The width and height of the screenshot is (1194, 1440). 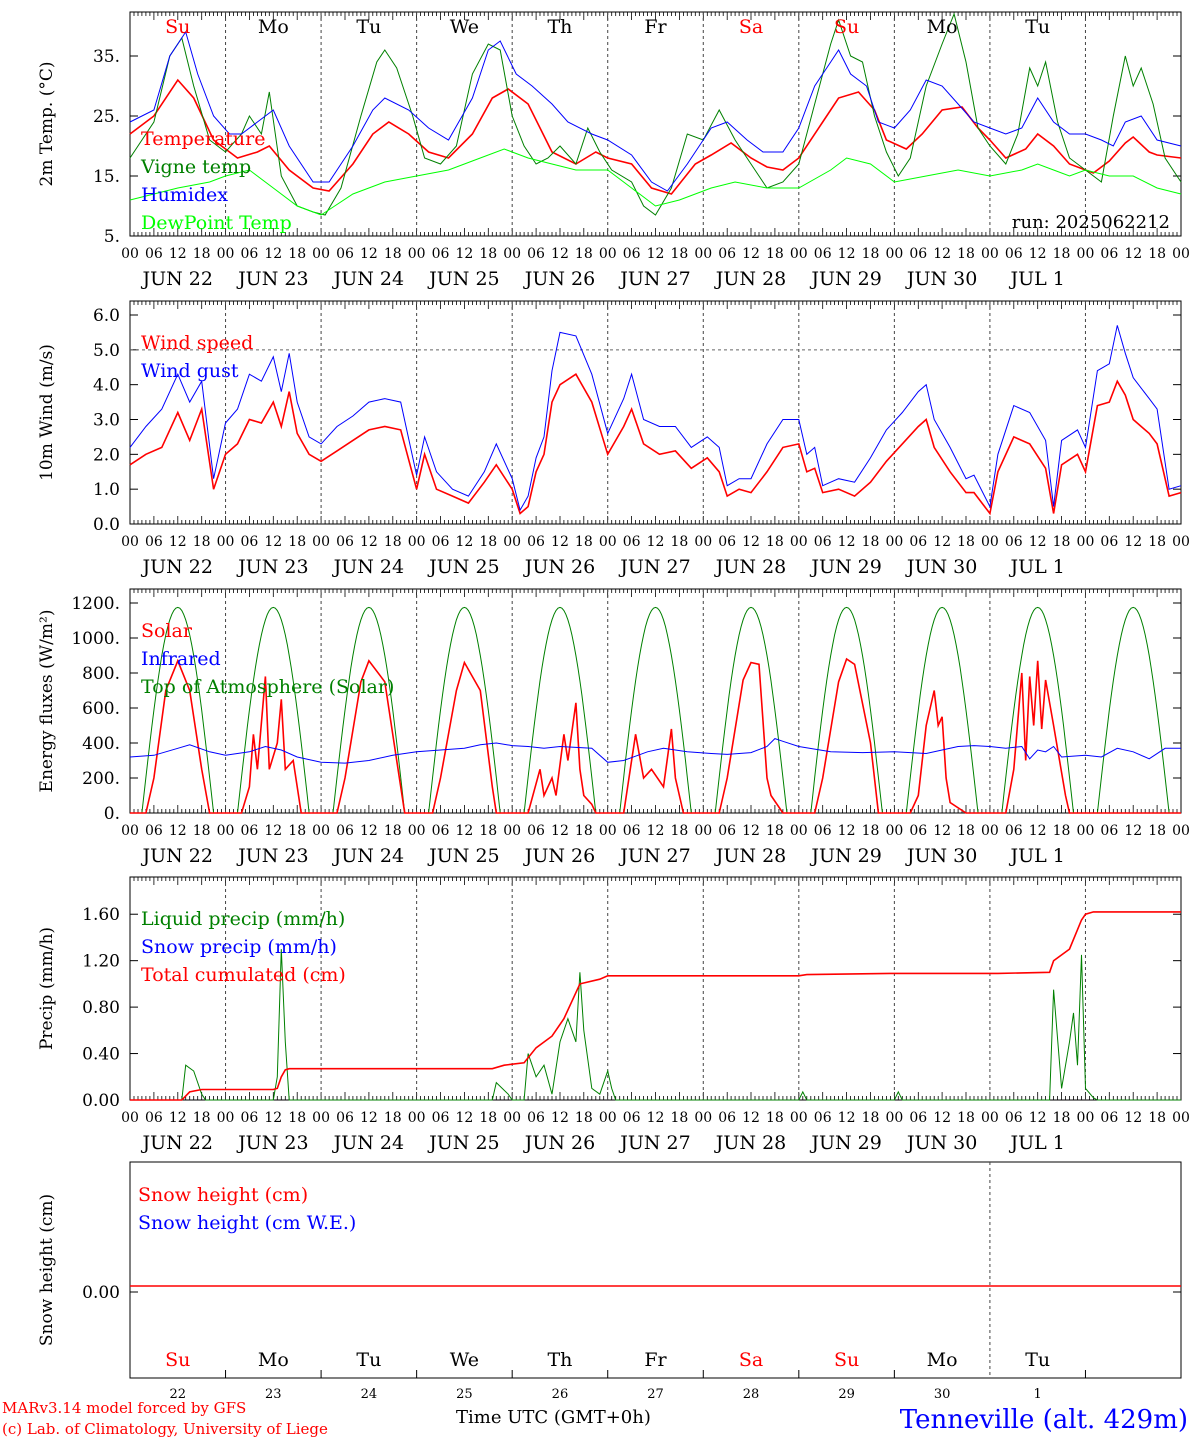 I want to click on date-label: JUN 25, so click(x=463, y=1143).